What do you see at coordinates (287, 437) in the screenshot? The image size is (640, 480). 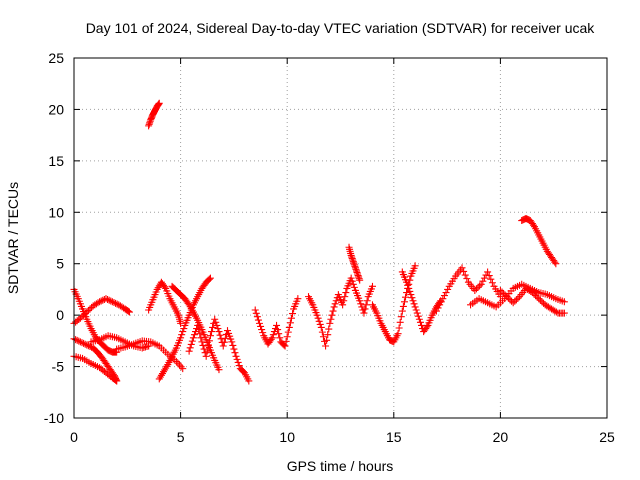 I see `x-tick-label: 10` at bounding box center [287, 437].